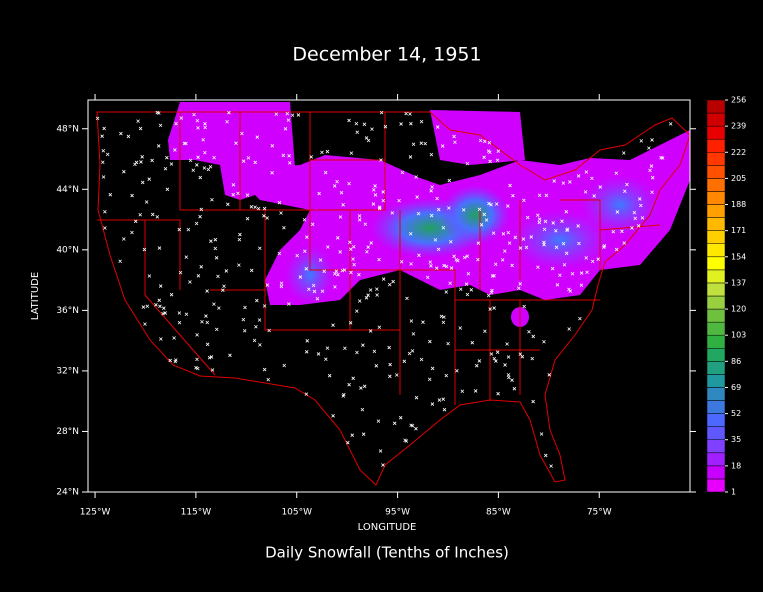  Describe the element at coordinates (67, 432) in the screenshot. I see `y-tick-label: 28°N` at that location.